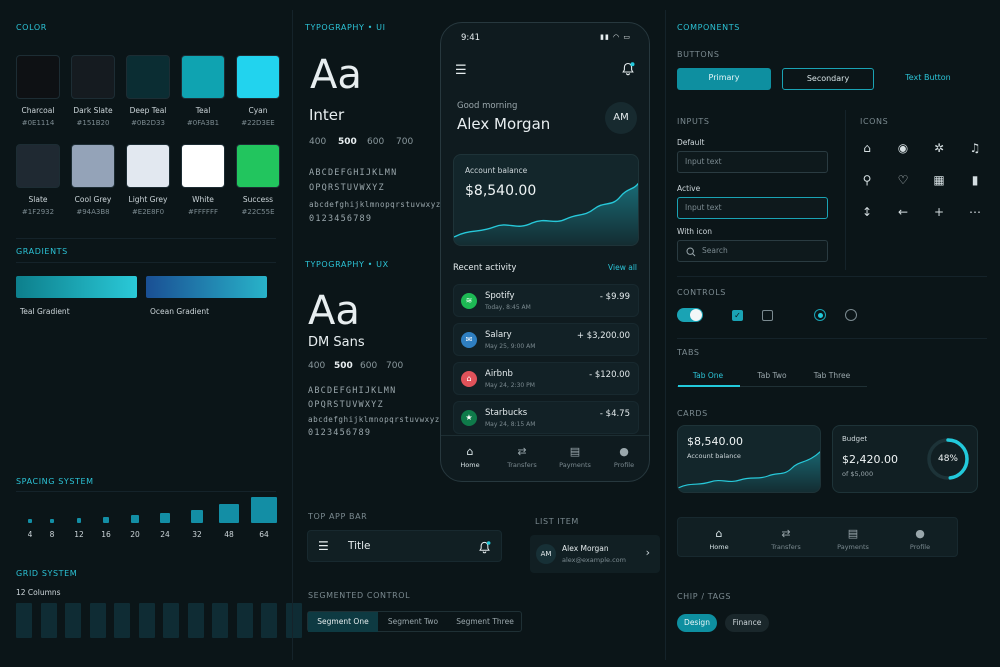  What do you see at coordinates (786, 547) in the screenshot?
I see `nav-label: Transfers` at bounding box center [786, 547].